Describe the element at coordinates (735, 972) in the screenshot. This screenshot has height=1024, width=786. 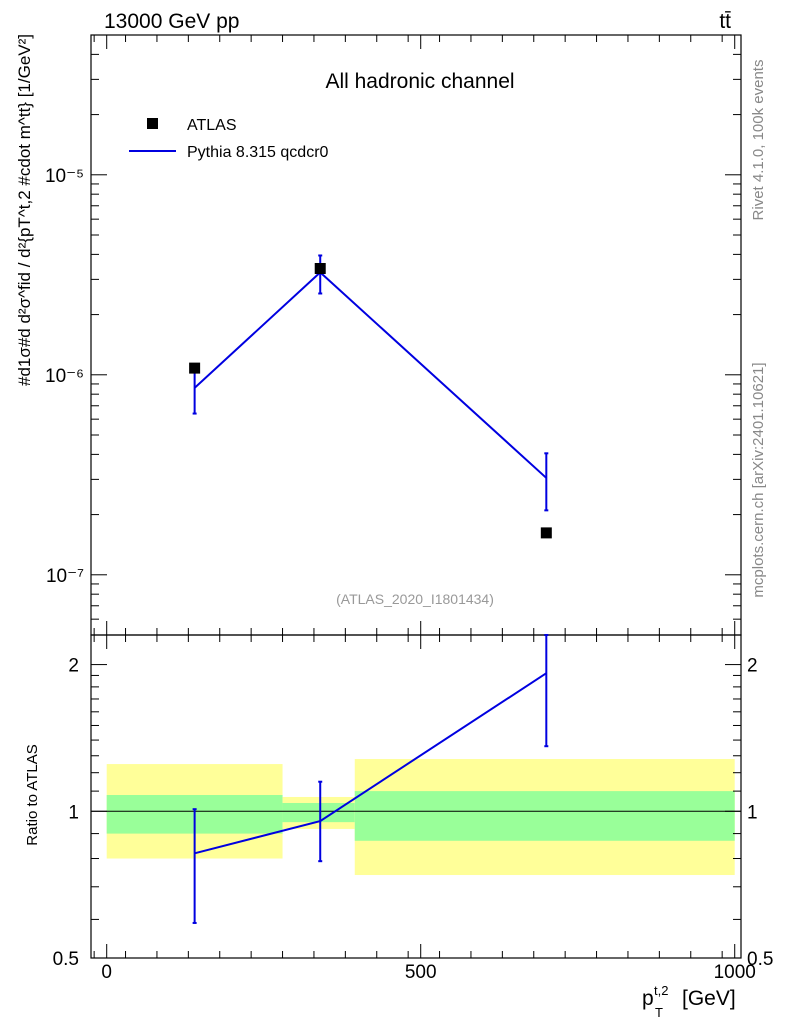
I see `x-tick-label: 1000` at that location.